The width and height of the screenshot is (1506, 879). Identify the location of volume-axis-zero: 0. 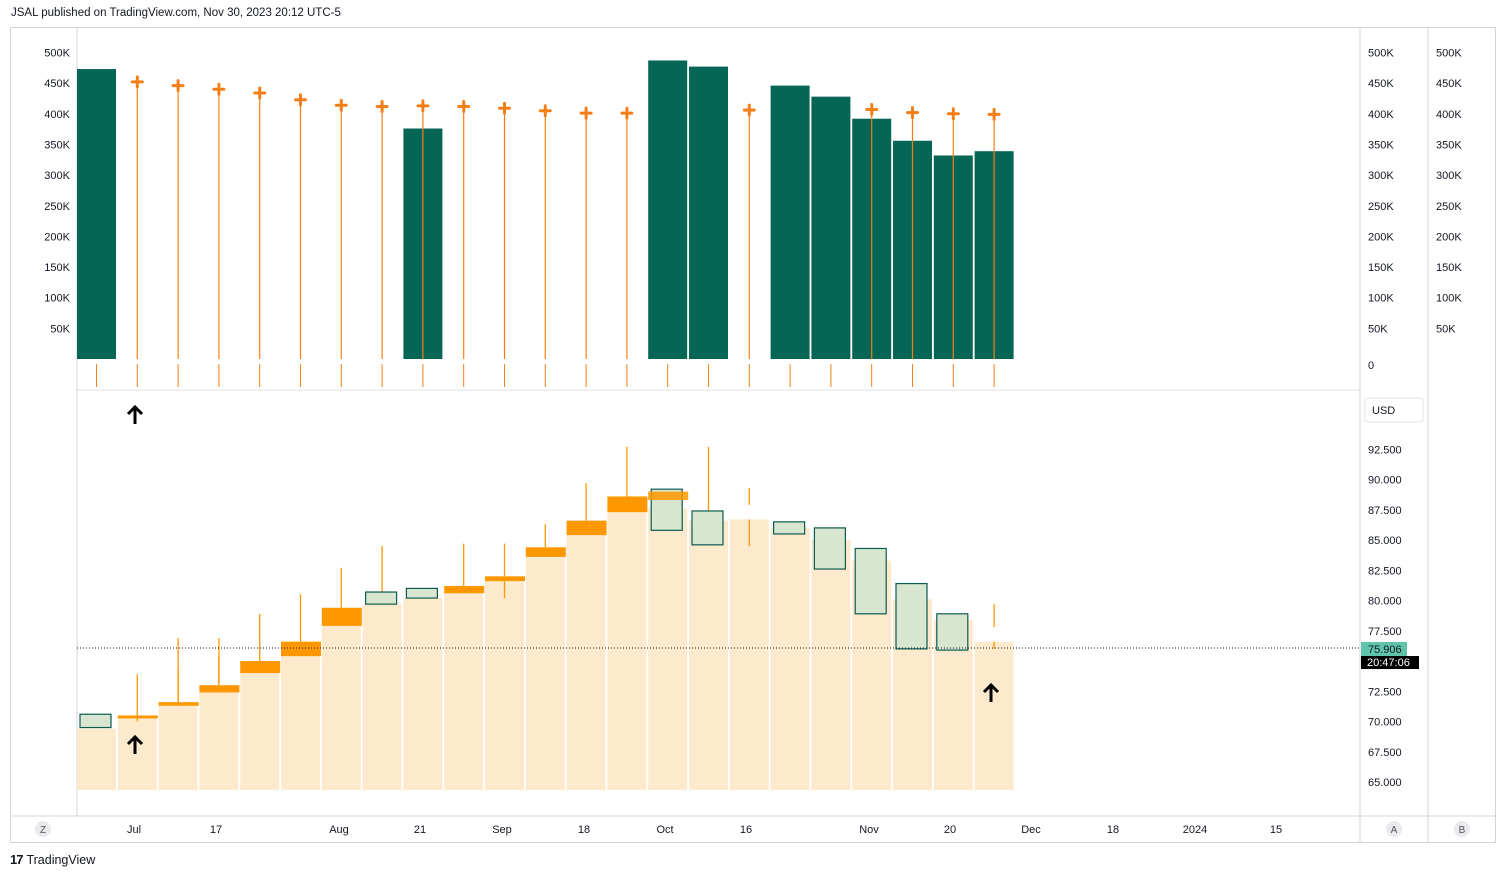
(1371, 366).